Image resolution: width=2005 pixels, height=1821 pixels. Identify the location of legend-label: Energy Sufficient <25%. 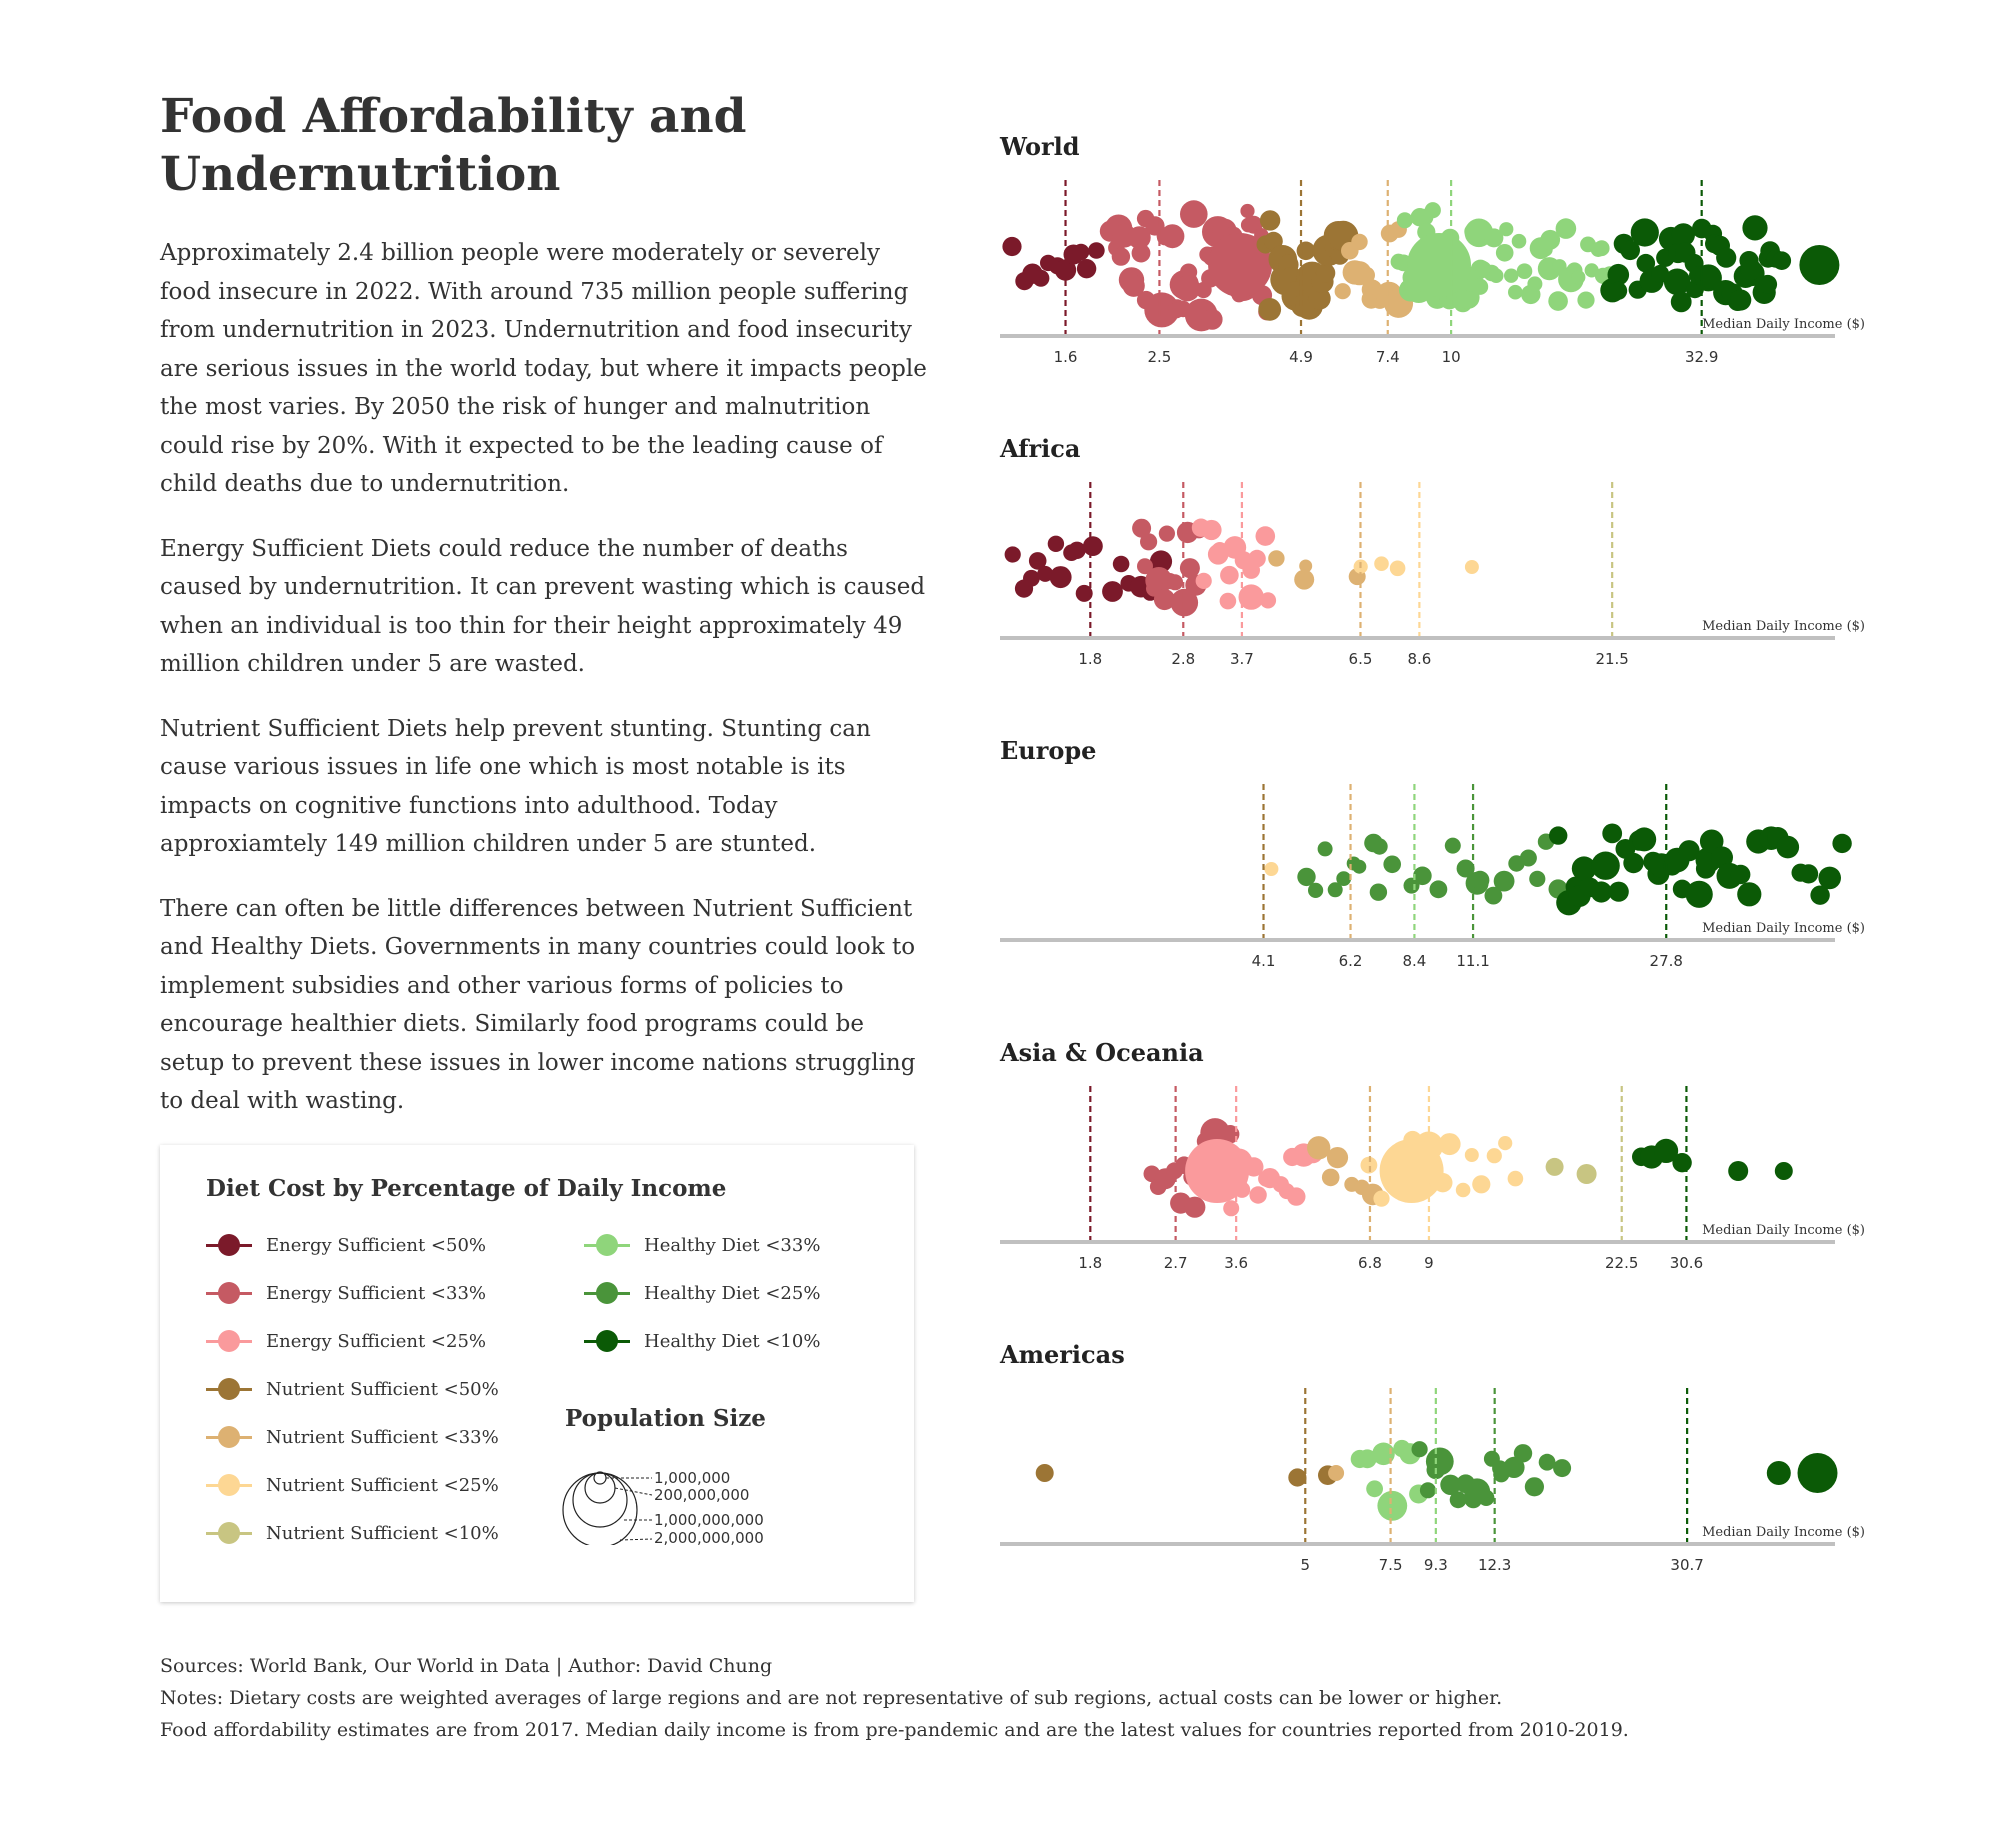
(376, 1341).